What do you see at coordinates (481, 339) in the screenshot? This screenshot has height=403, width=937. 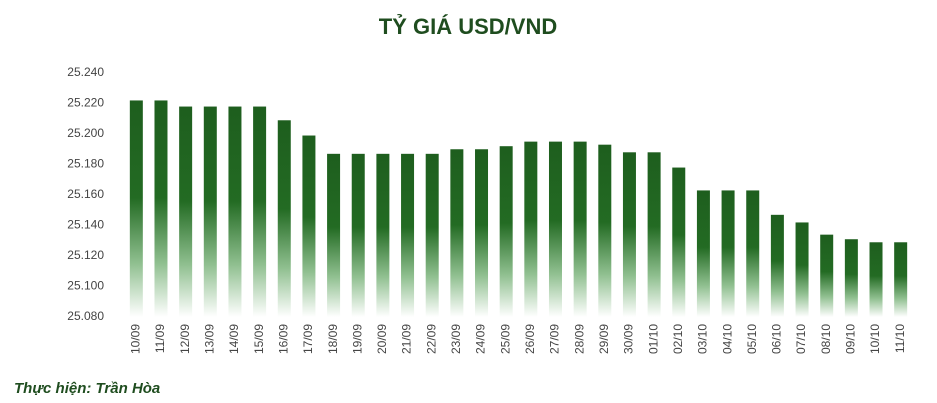 I see `x-tick-label: 24/09` at bounding box center [481, 339].